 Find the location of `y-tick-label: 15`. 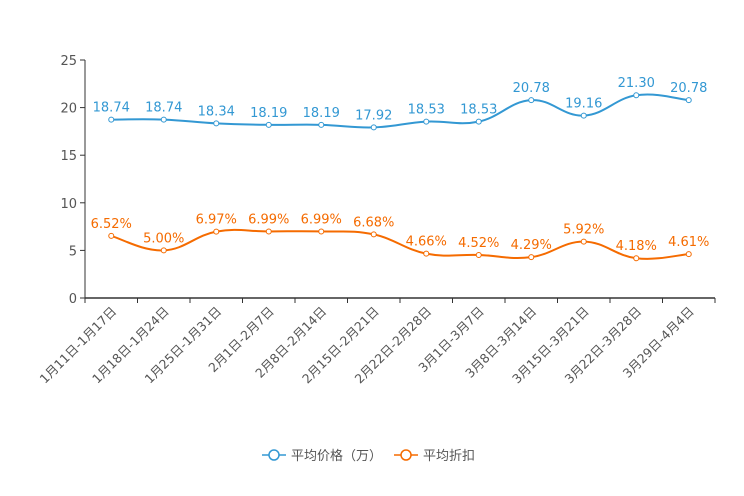

y-tick-label: 15 is located at coordinates (68, 156).